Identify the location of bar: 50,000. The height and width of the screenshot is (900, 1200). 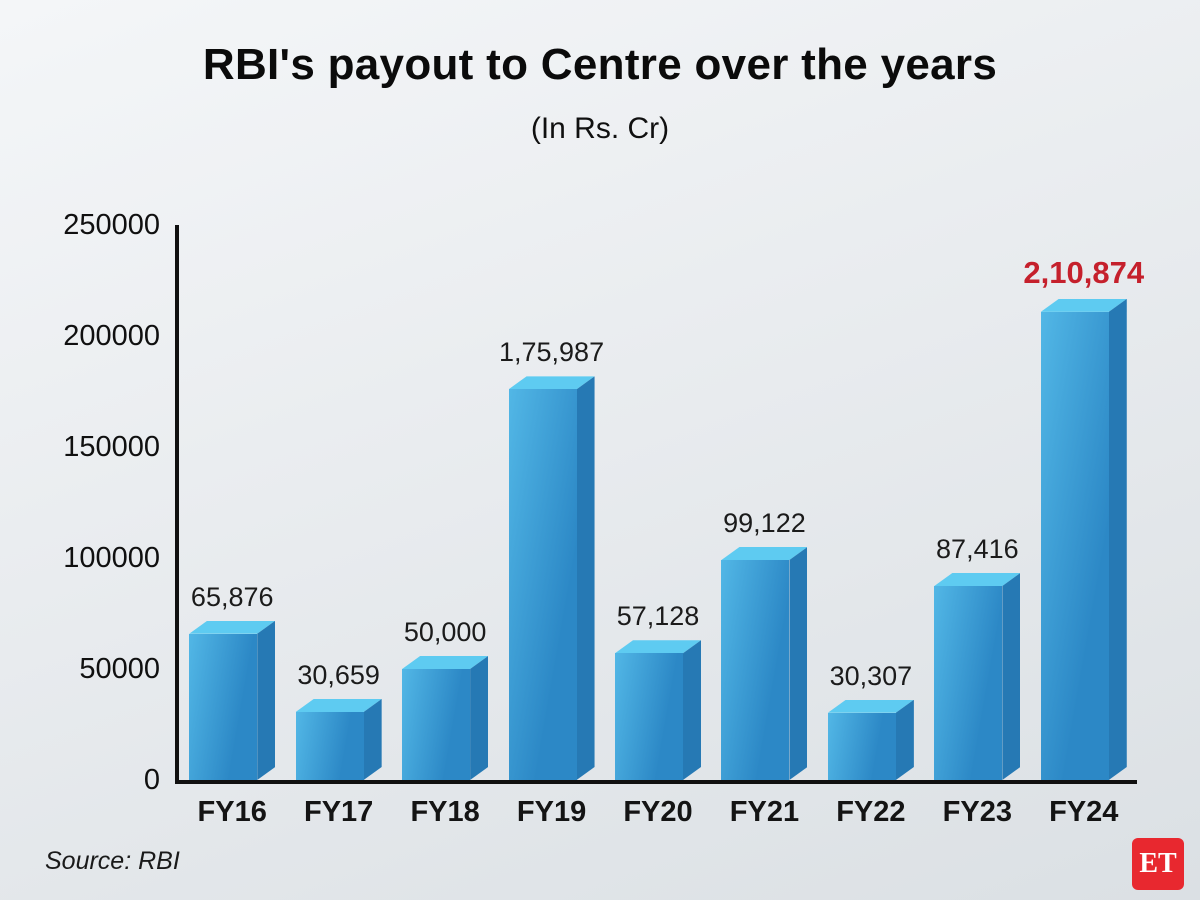
(445, 698).